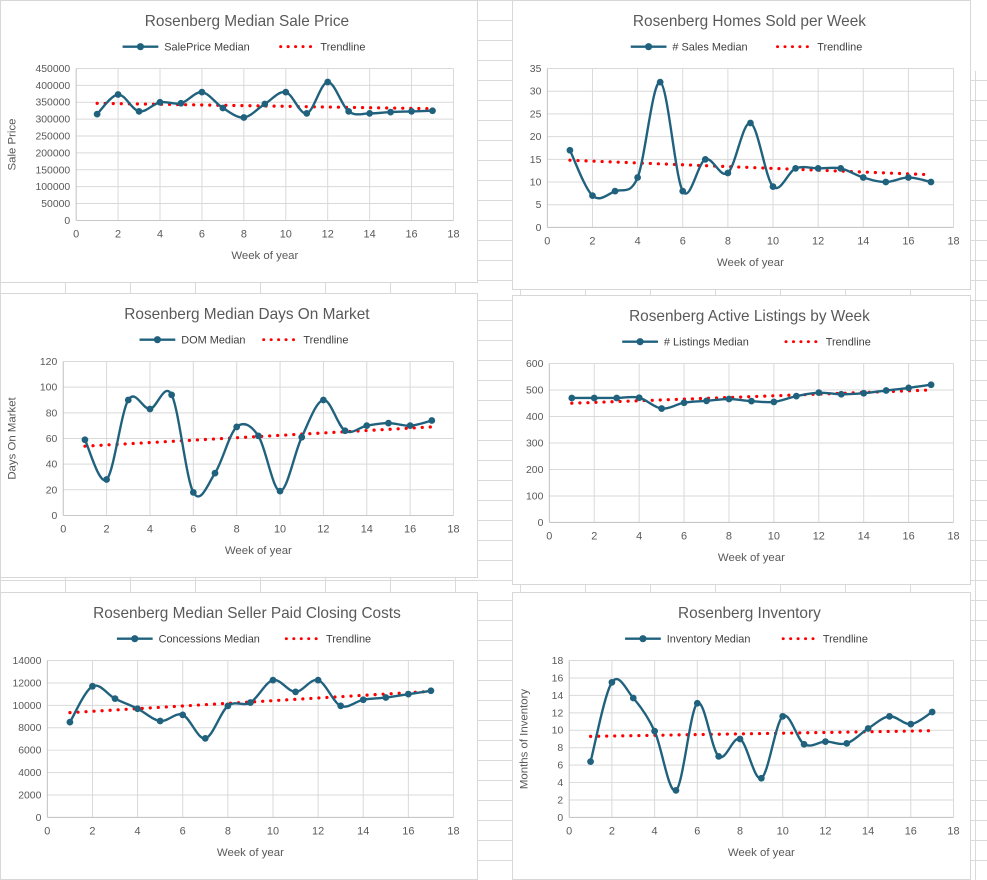 Image resolution: width=987 pixels, height=880 pixels. What do you see at coordinates (535, 470) in the screenshot?
I see `y-tick-label: 200` at bounding box center [535, 470].